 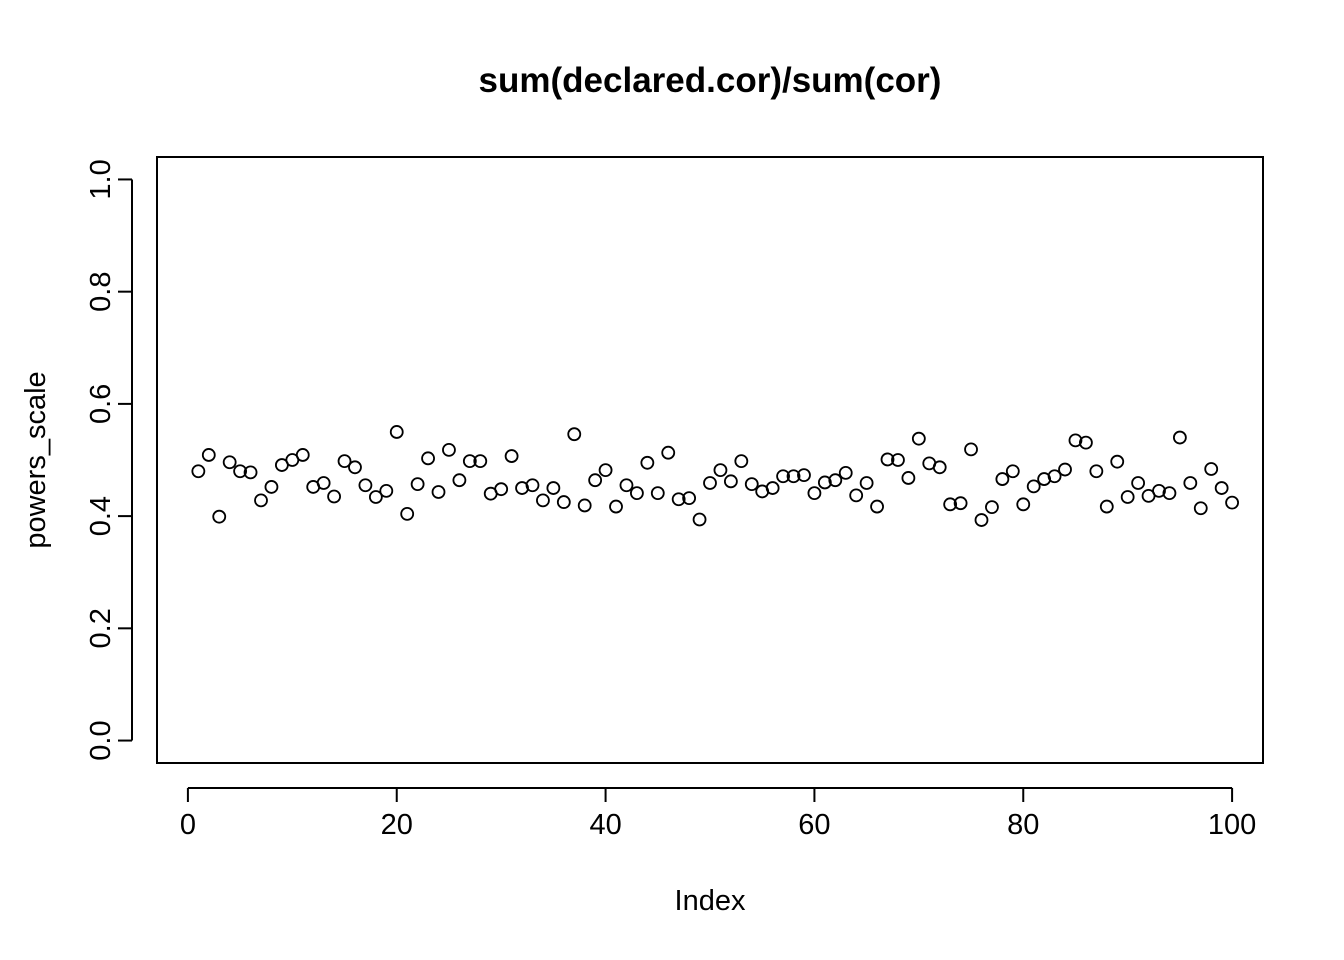 I want to click on x-tick-label: 40, so click(x=605, y=825).